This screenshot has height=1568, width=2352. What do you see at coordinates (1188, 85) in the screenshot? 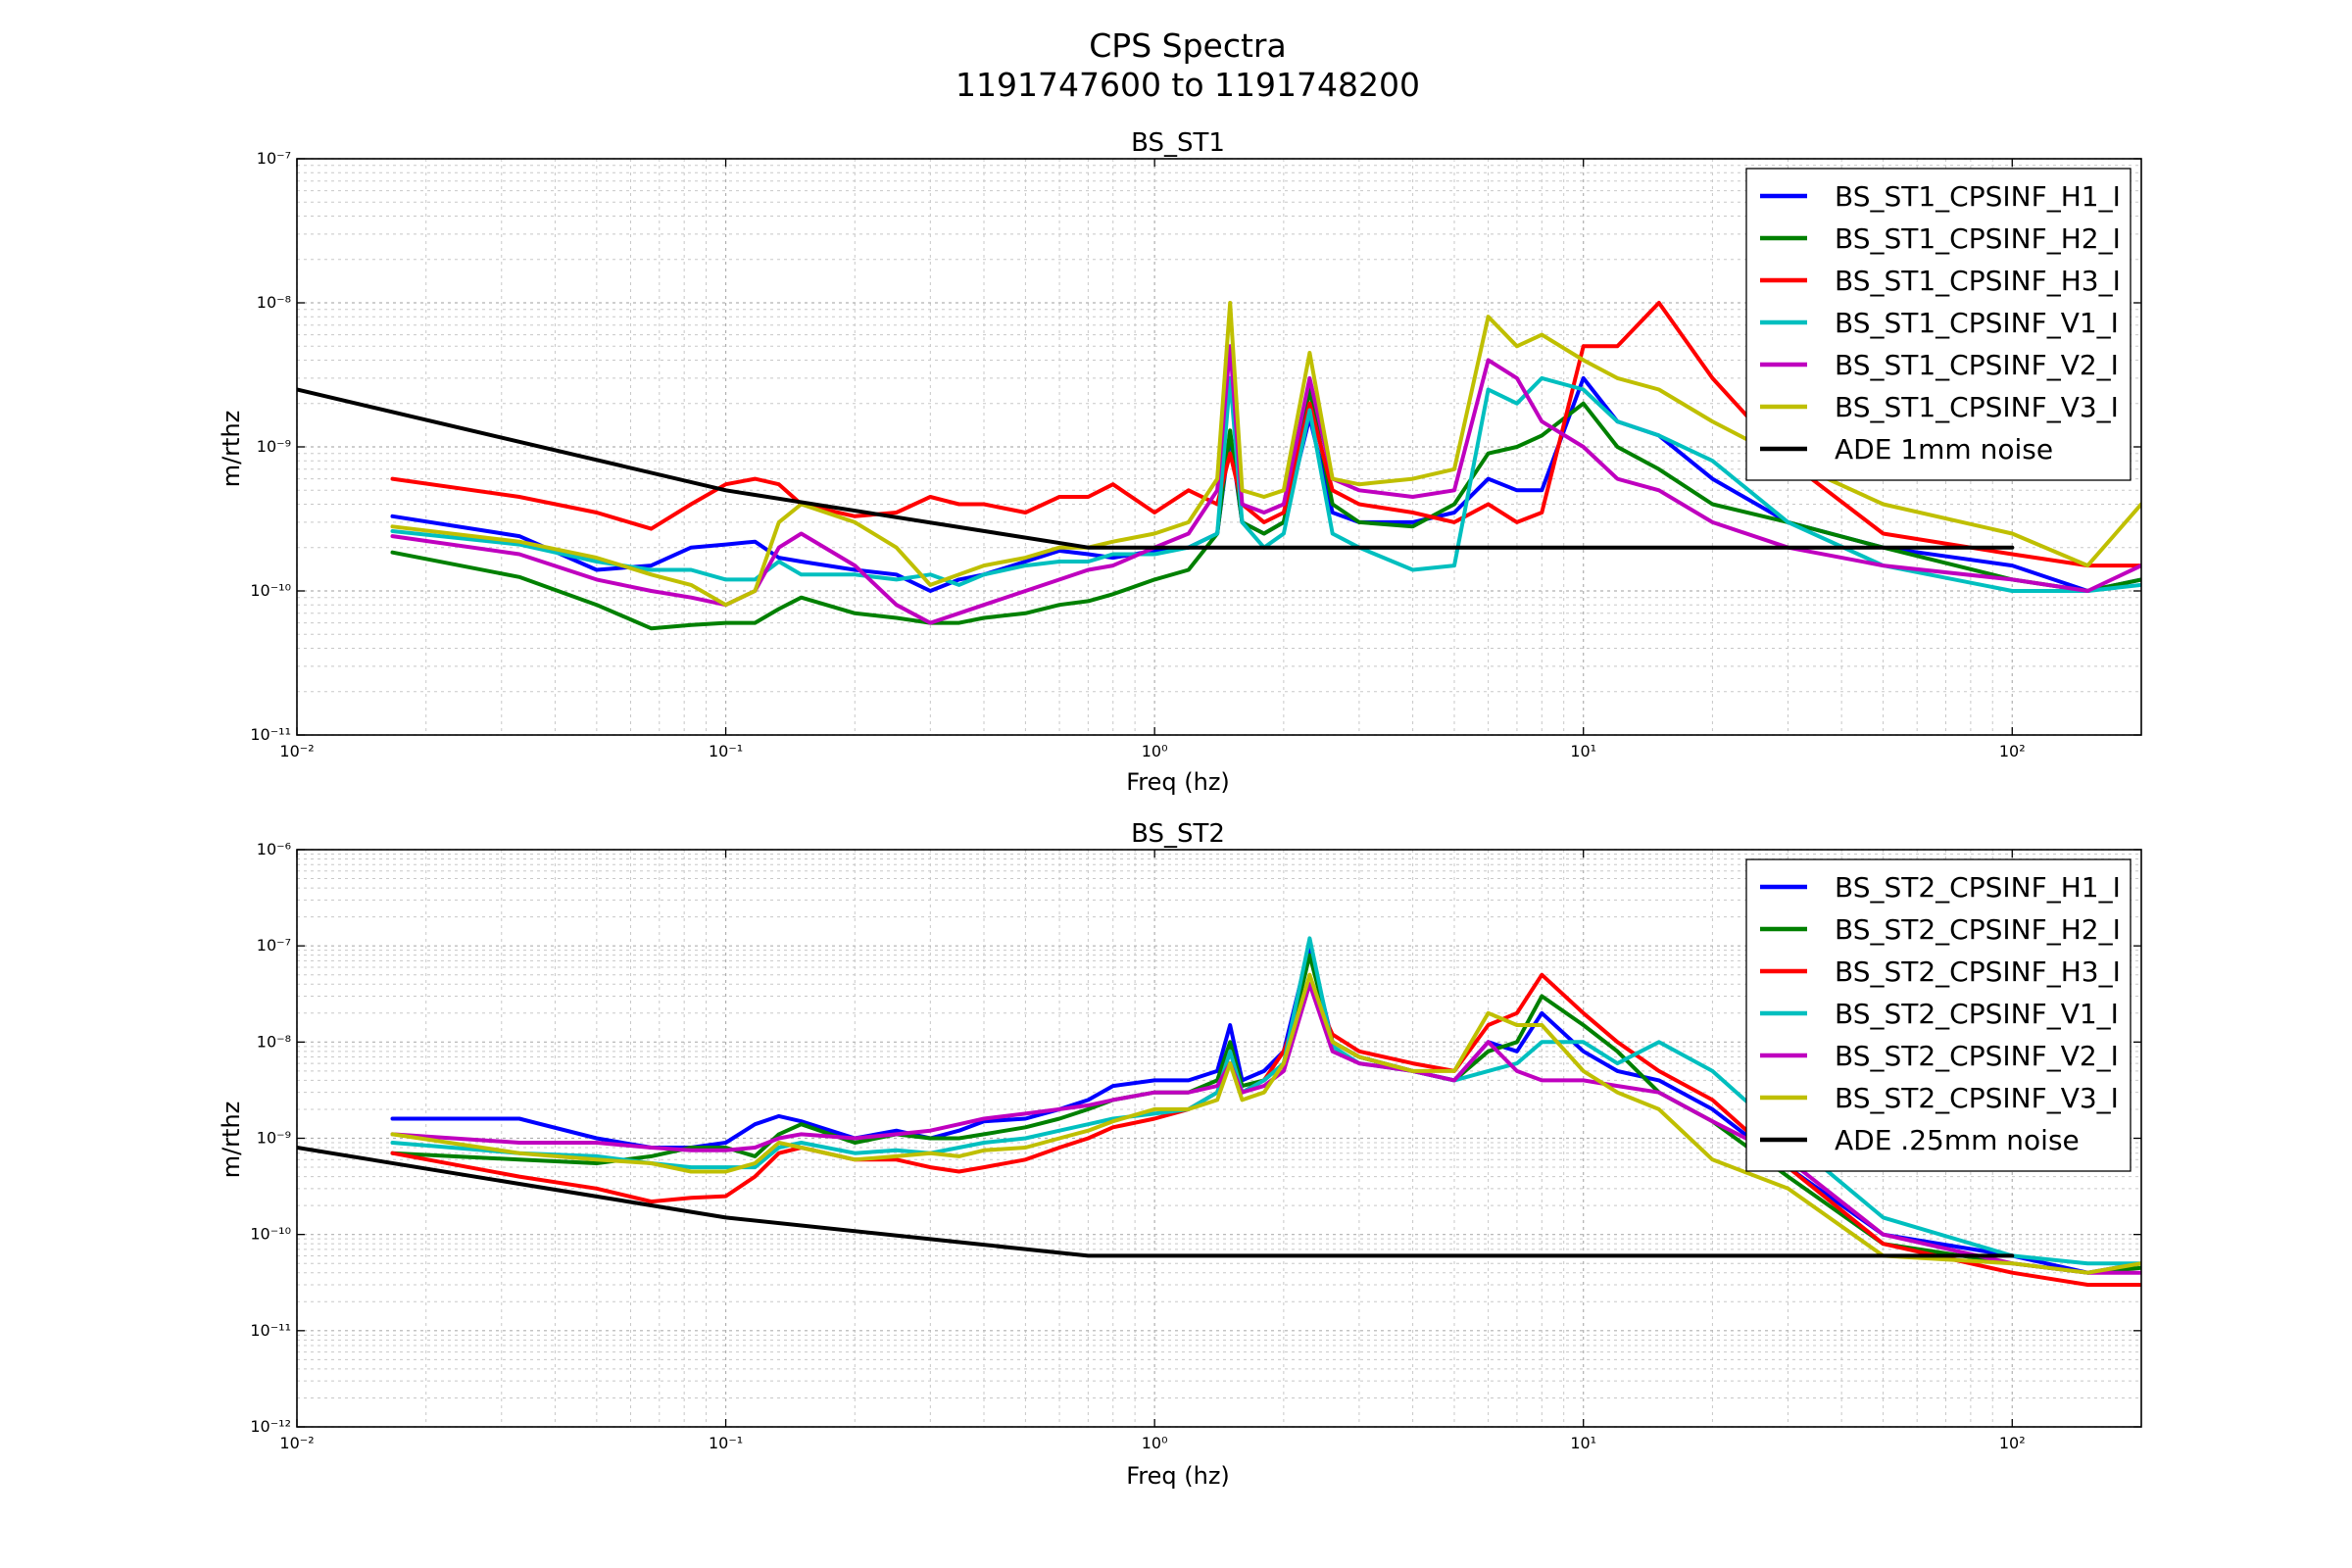
I see `figure-title-line2: 1191747600 to 1191748200` at bounding box center [1188, 85].